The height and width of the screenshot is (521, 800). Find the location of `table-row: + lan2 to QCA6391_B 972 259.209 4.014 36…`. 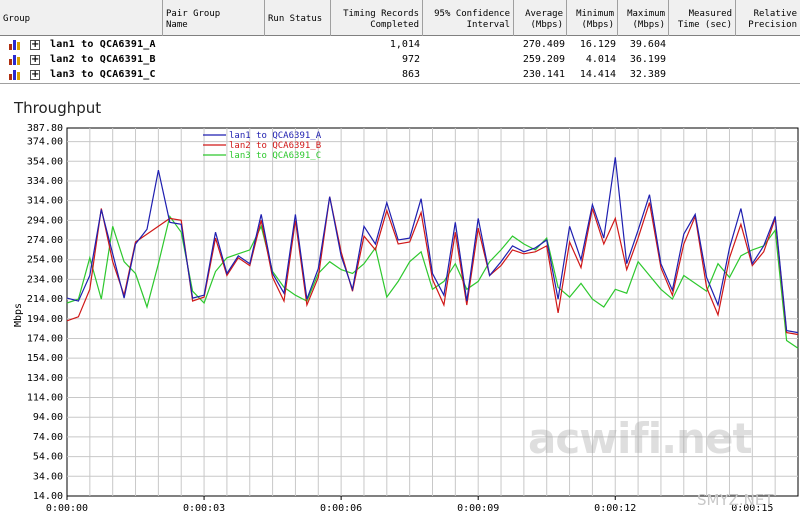

table-row: + lan2 to QCA6391_B 972 259.209 4.014 36… is located at coordinates (400, 60).